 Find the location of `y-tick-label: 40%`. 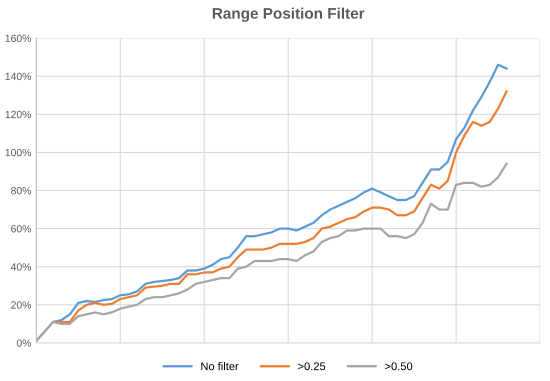

y-tick-label: 40% is located at coordinates (21, 267).